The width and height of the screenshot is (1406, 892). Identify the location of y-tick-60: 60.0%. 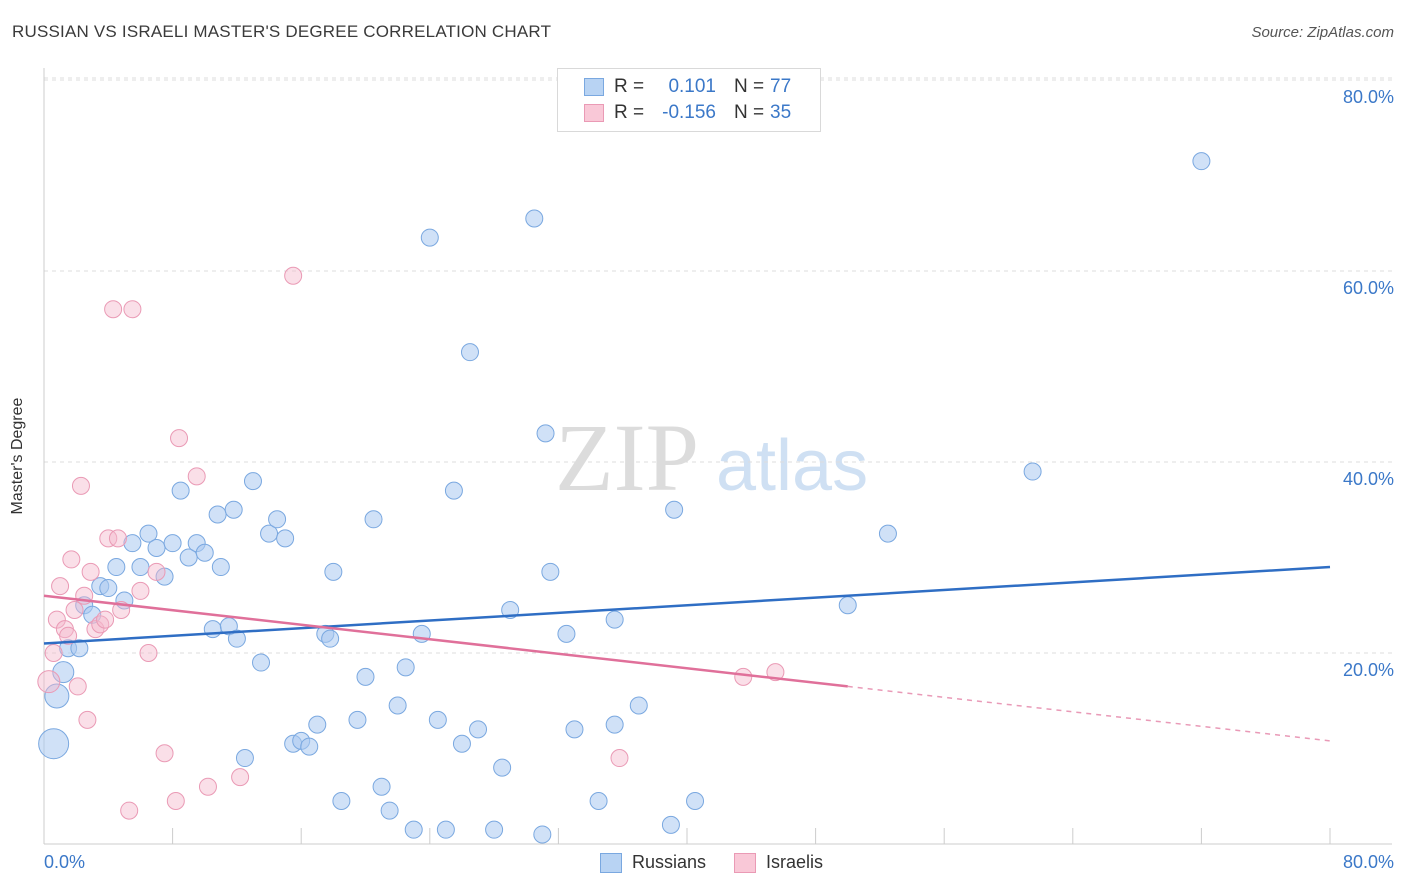
(1368, 288).